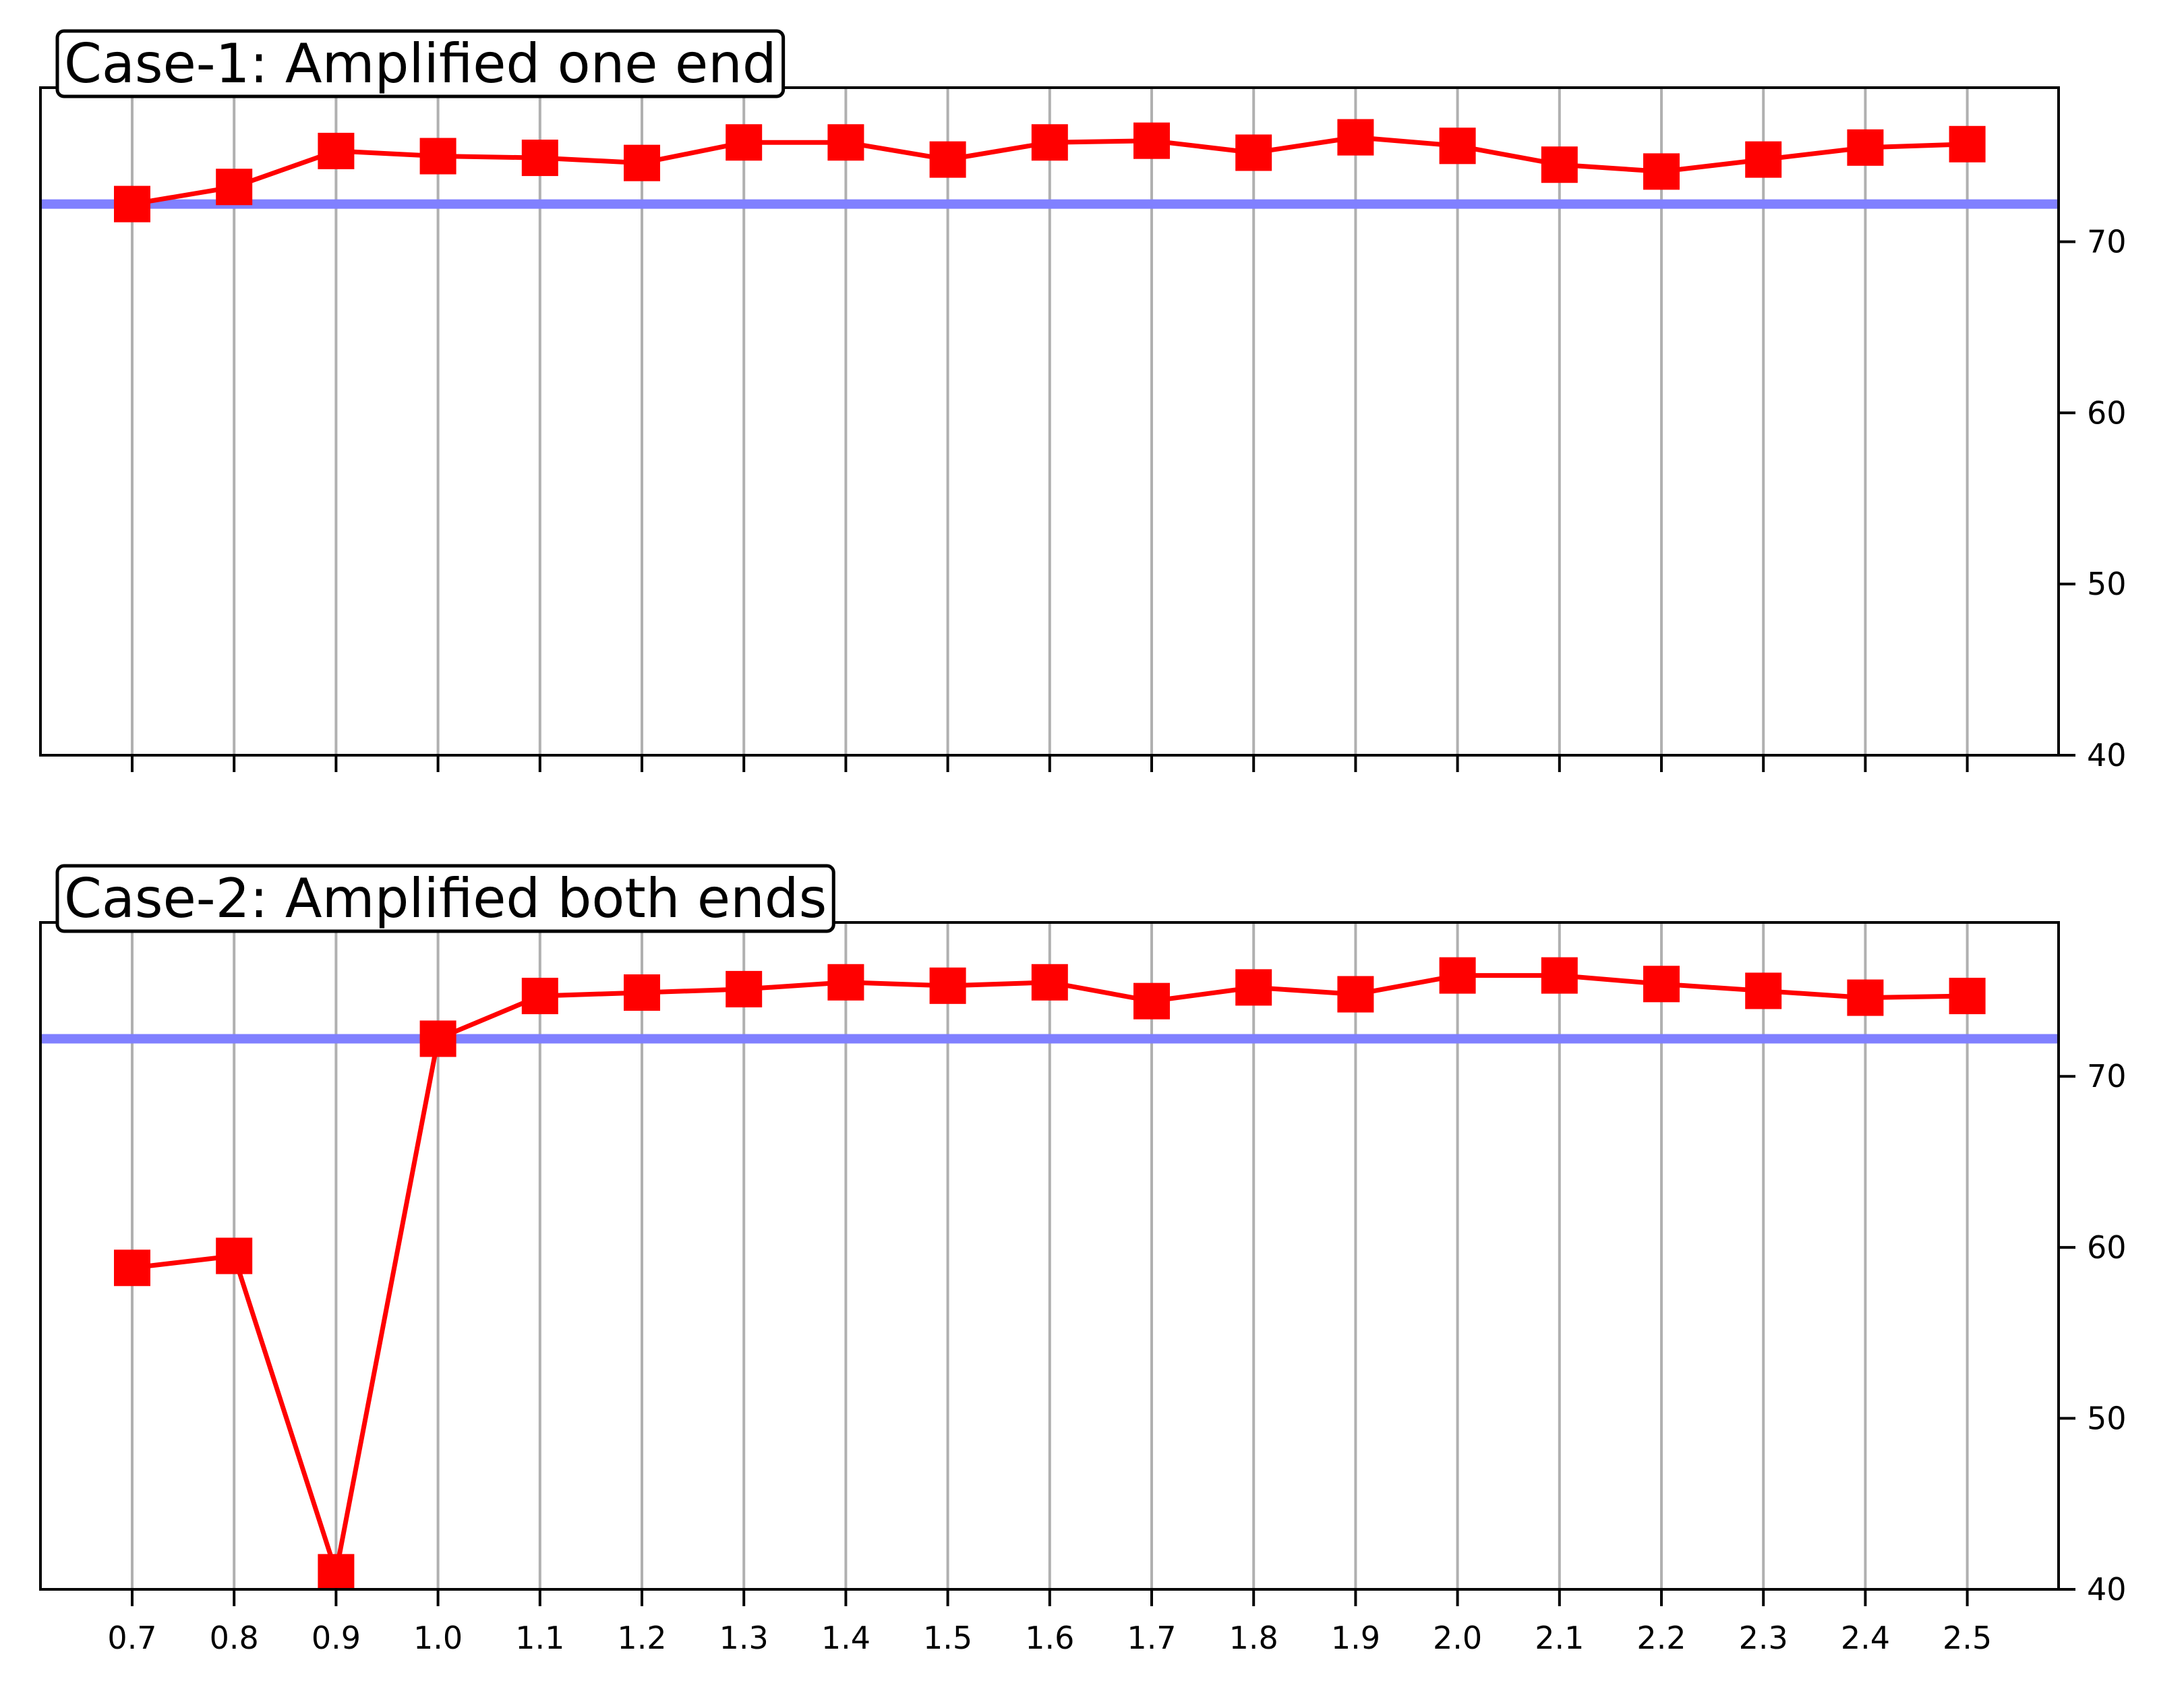 The height and width of the screenshot is (1706, 2184). What do you see at coordinates (1865, 1638) in the screenshot?
I see `x-tick-label: 2.4` at bounding box center [1865, 1638].